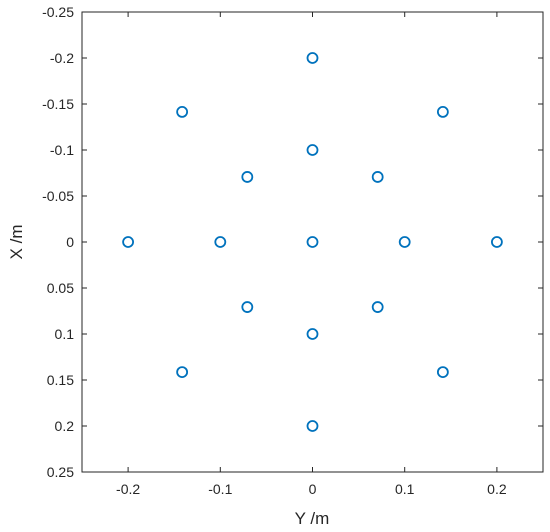 This screenshot has height=532, width=550. What do you see at coordinates (65, 334) in the screenshot?
I see `y-tick-label: 0.1` at bounding box center [65, 334].